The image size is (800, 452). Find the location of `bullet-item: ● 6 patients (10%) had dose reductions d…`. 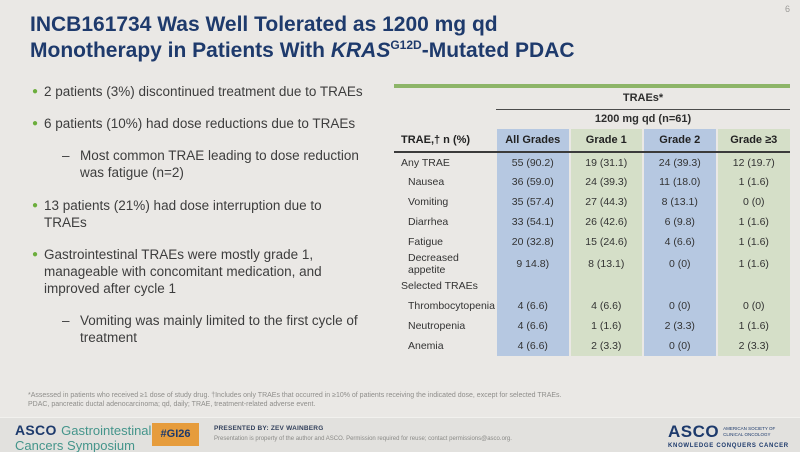

bullet-item: ● 6 patients (10%) had dose reductions d… is located at coordinates (197, 123).